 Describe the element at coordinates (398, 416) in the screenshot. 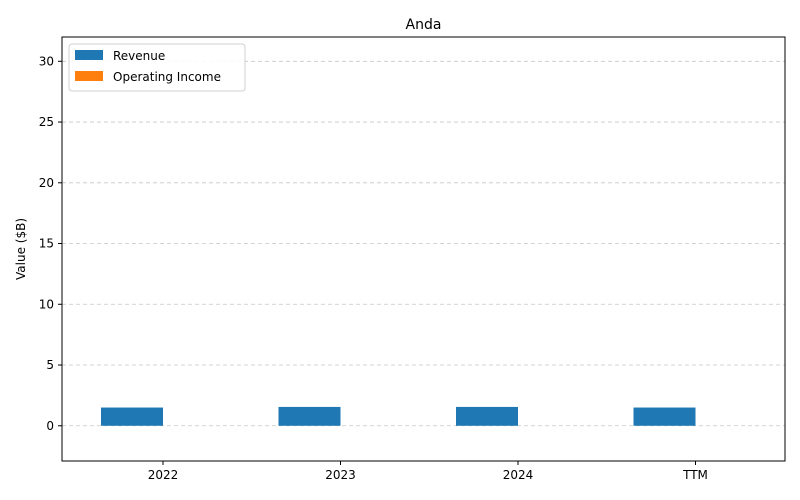

I see `bars` at that location.